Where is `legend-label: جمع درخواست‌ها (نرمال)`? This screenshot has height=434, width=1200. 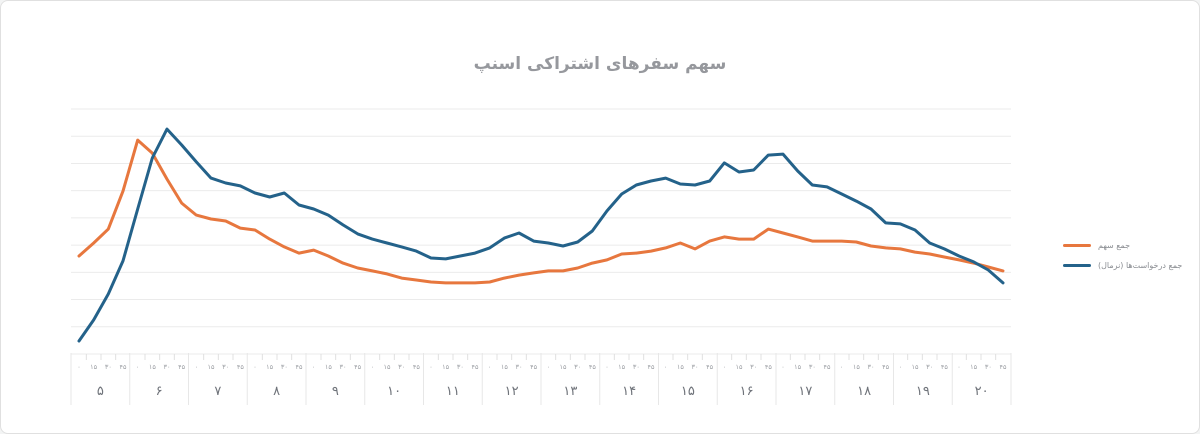 legend-label: جمع درخواست‌ها (نرمال) is located at coordinates (1140, 265).